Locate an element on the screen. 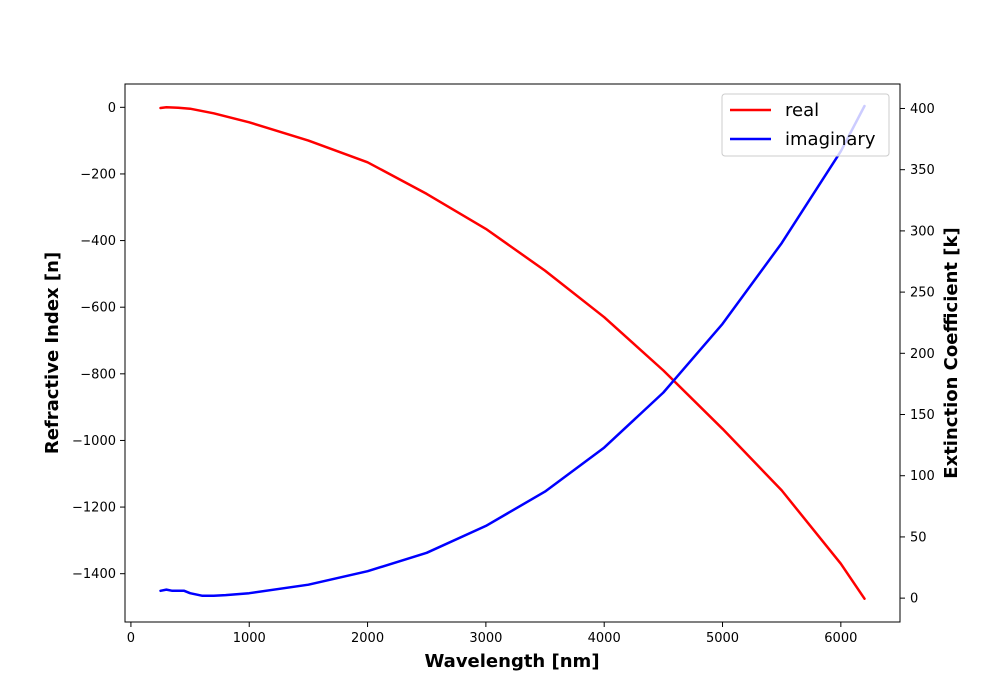 The height and width of the screenshot is (700, 1000). y-axis-label: Refractive Index [n] is located at coordinates (52, 353).